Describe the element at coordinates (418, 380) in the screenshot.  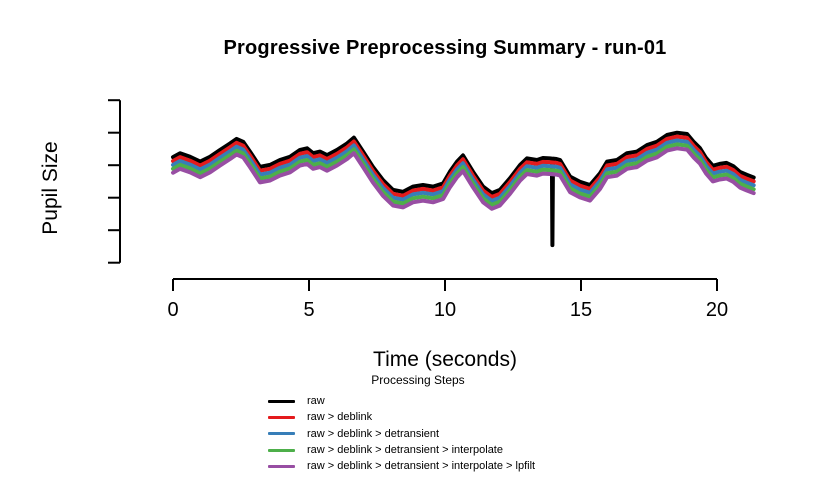
I see `legend-title: Processing Steps` at that location.